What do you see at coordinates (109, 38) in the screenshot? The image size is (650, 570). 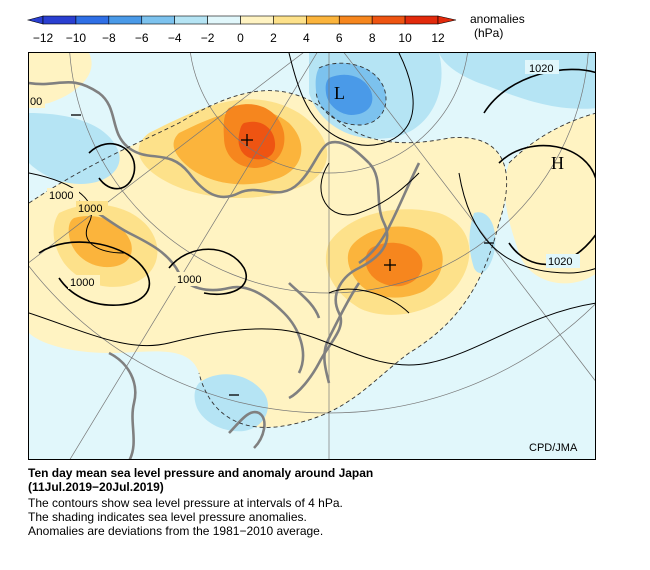 I see `colorbar-tick-label: −8` at bounding box center [109, 38].